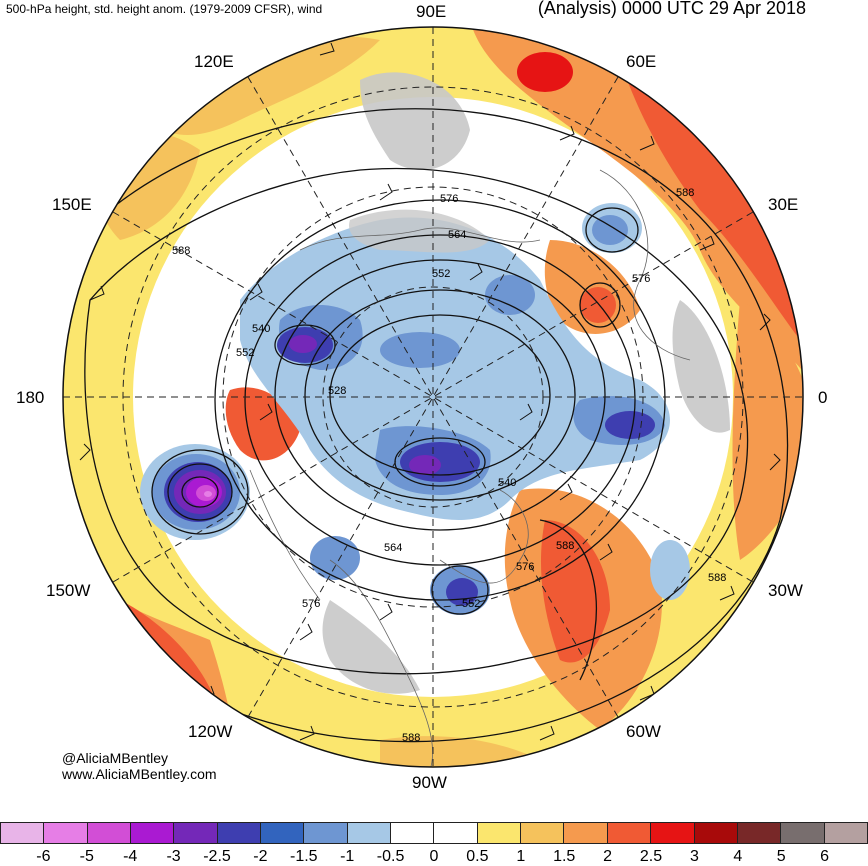 The height and width of the screenshot is (866, 868). I want to click on lon-label-150e: 150E, so click(72, 204).